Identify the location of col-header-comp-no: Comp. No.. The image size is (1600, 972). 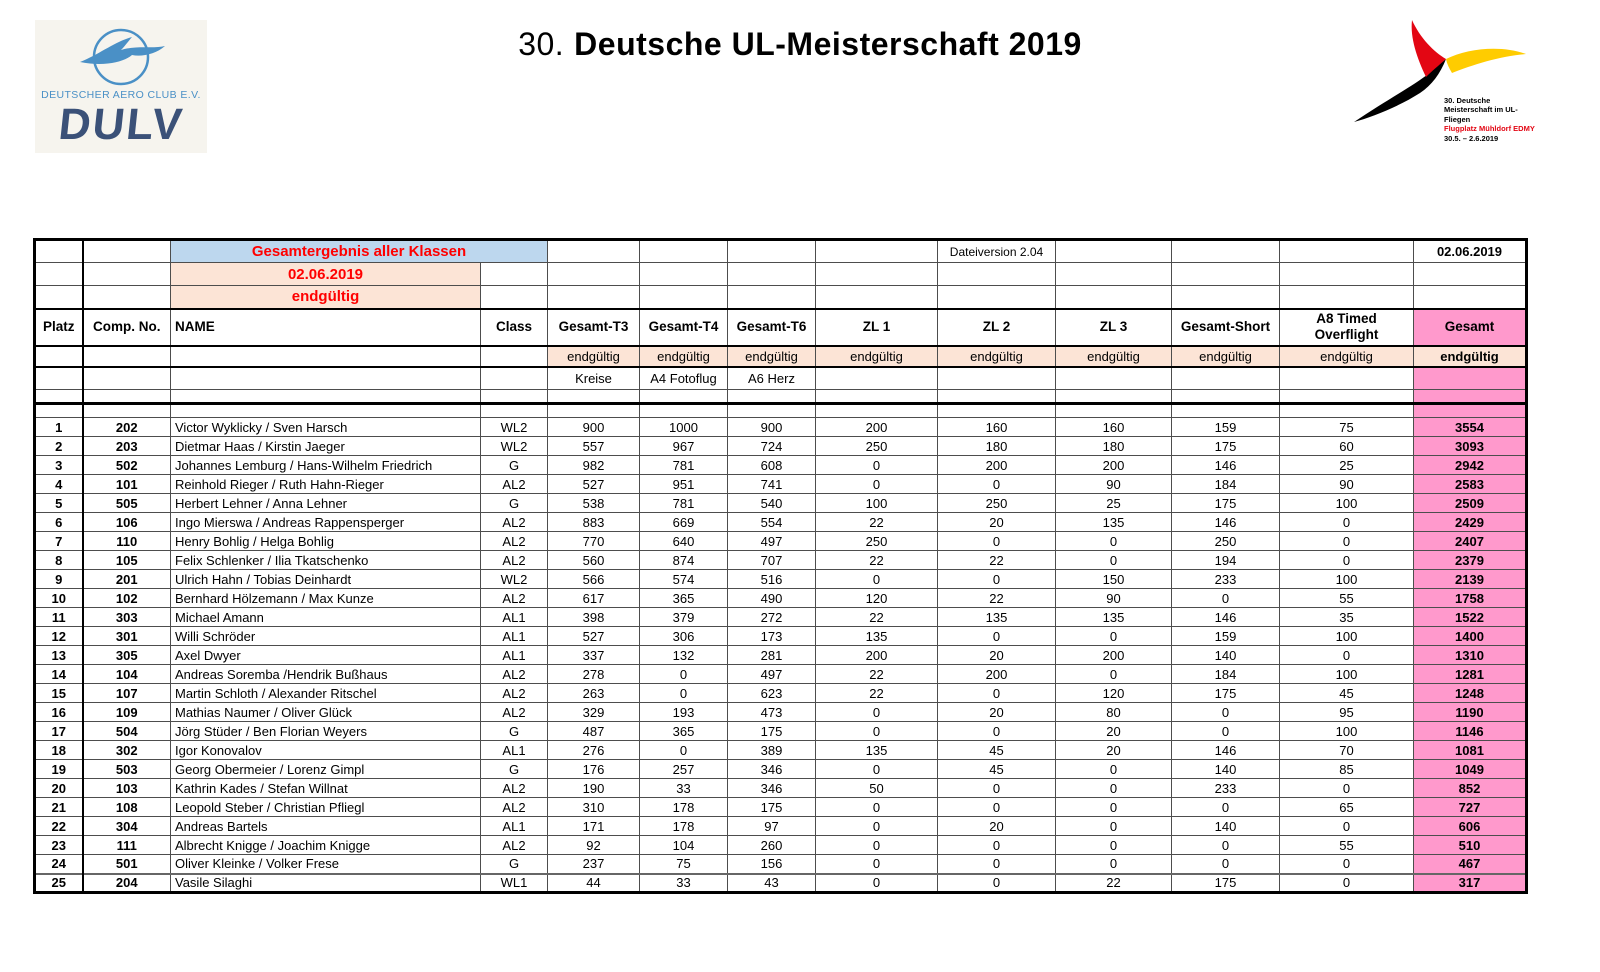
(126, 327).